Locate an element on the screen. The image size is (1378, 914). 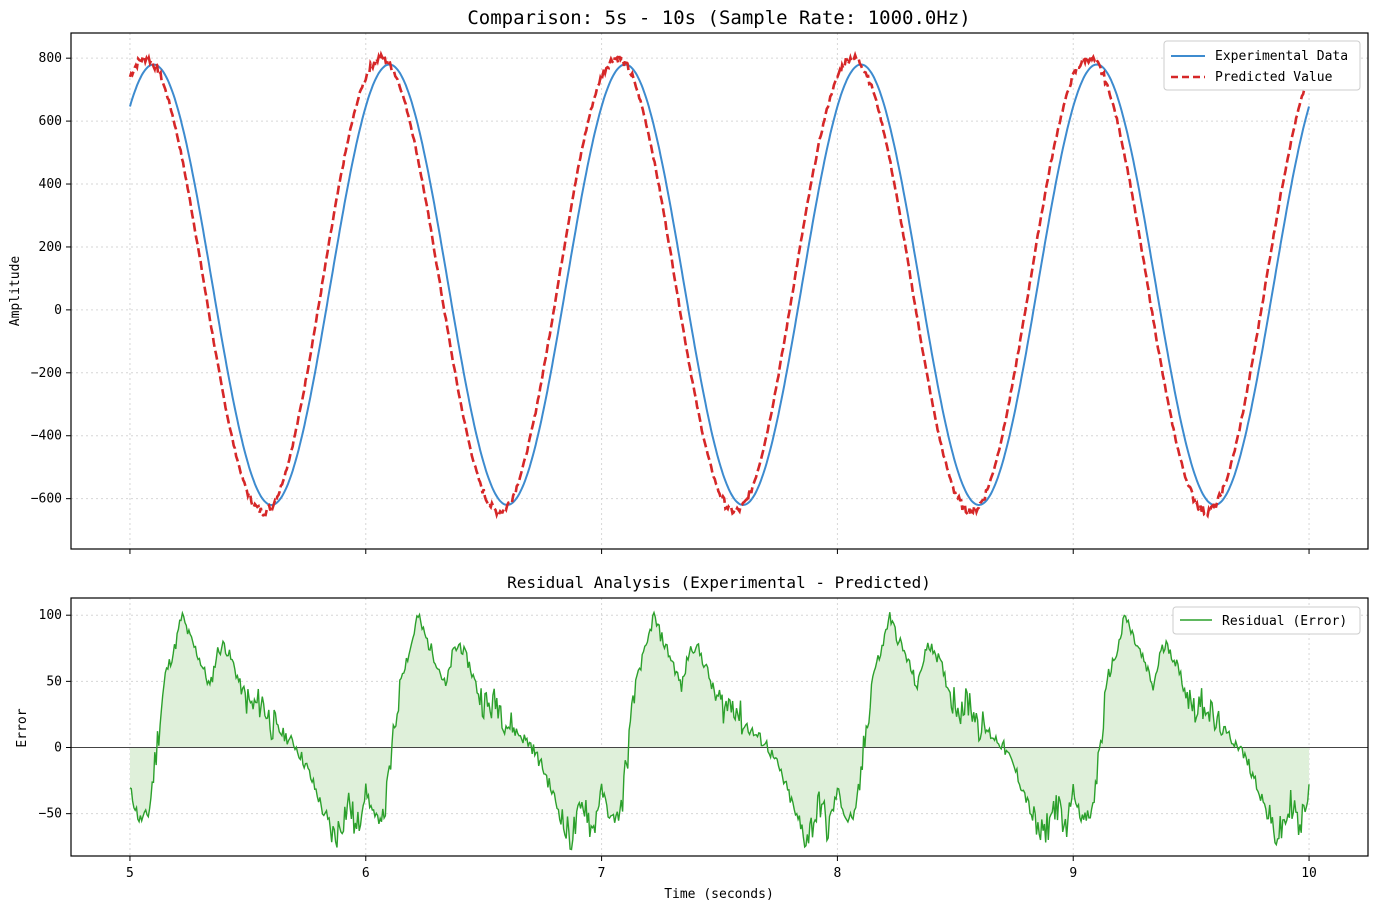
bottom-legend-box is located at coordinates (1266, 620).